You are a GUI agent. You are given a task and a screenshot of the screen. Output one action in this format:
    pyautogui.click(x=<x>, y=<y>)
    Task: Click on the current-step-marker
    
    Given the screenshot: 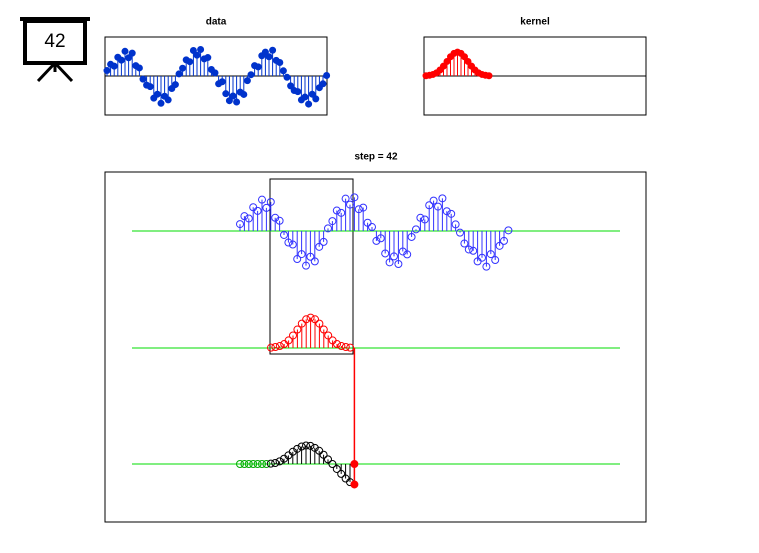 What is the action you would take?
    pyautogui.click(x=354, y=464)
    